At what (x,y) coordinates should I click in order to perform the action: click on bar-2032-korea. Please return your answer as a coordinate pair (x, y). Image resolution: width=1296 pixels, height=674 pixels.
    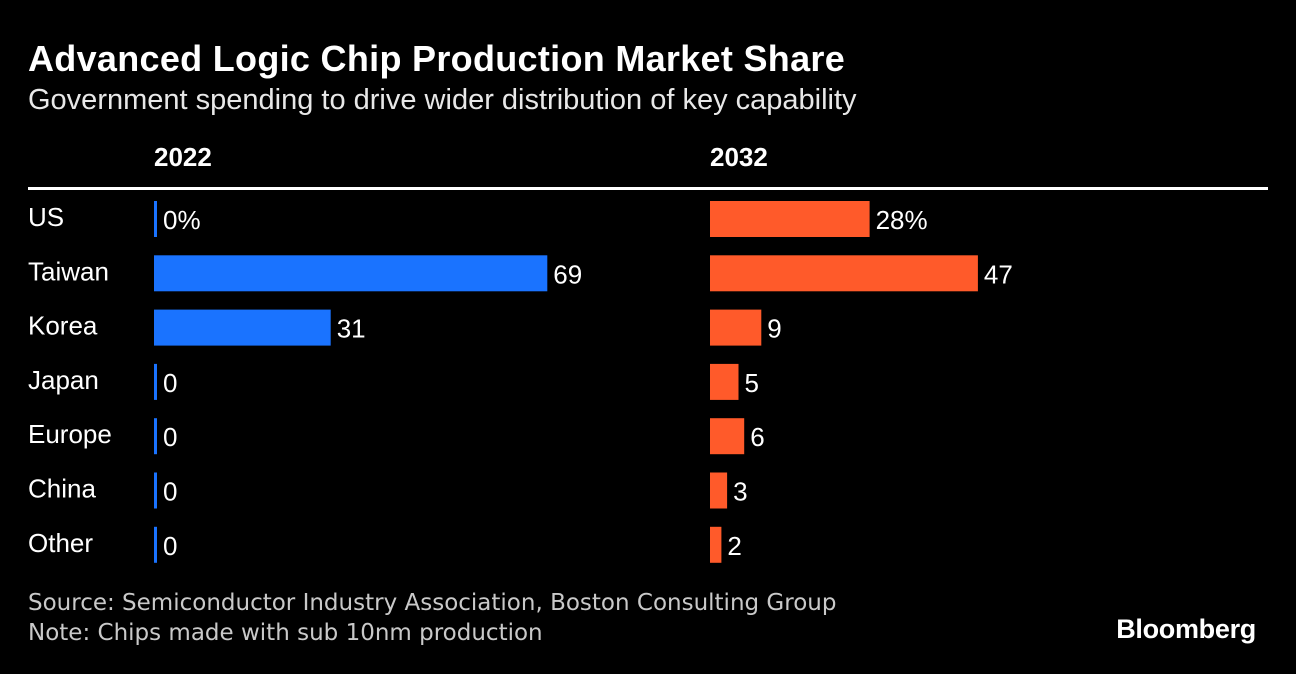
    Looking at the image, I should click on (736, 327).